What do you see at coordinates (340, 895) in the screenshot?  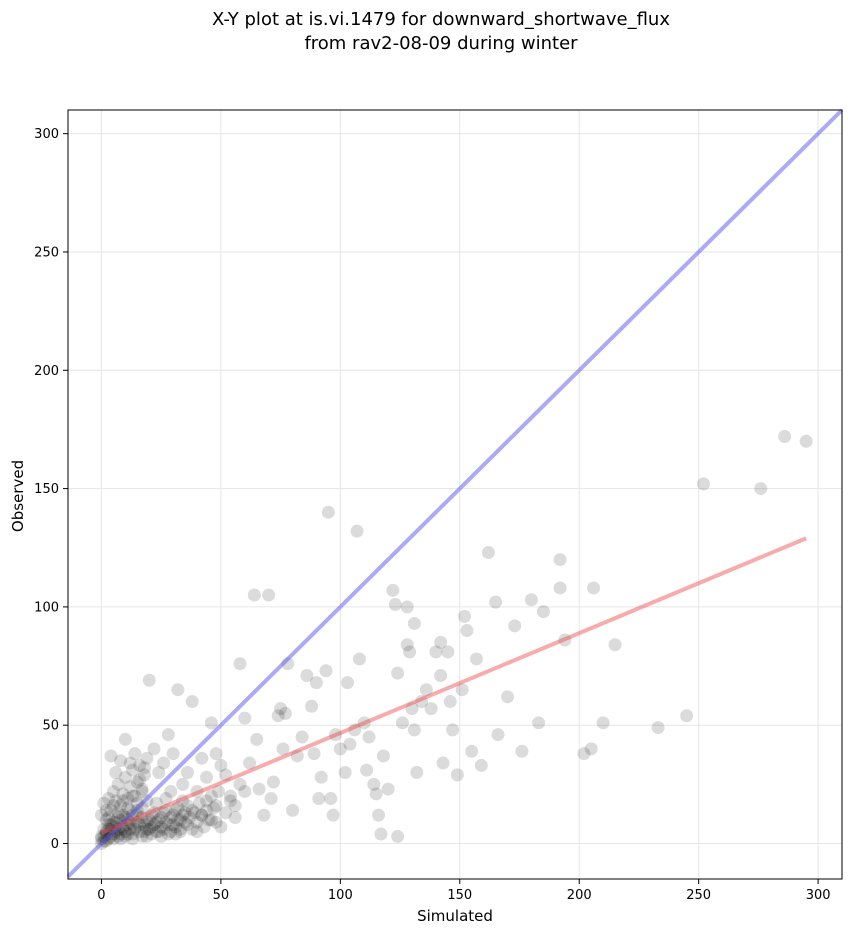 I see `x-tick-label-2: 100` at bounding box center [340, 895].